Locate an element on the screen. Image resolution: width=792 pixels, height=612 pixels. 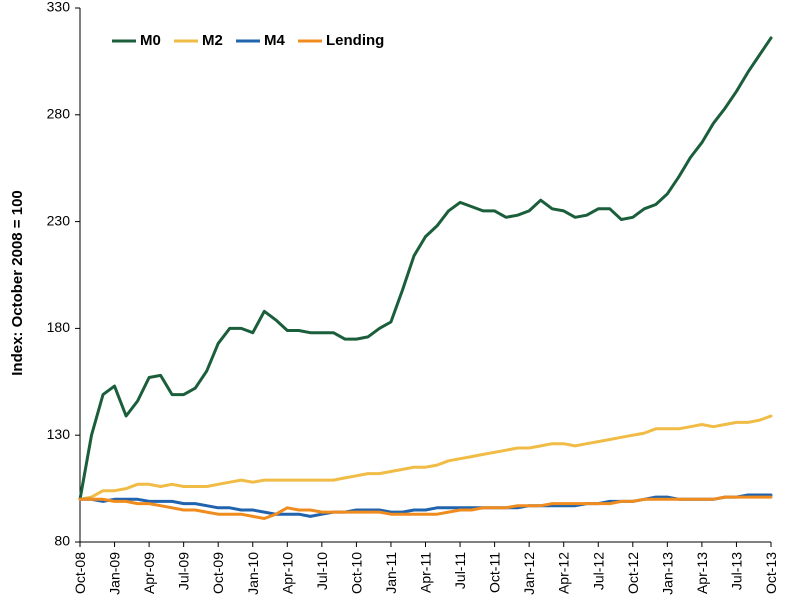
legend: M0 M2 M4 Lending is located at coordinates (248, 40).